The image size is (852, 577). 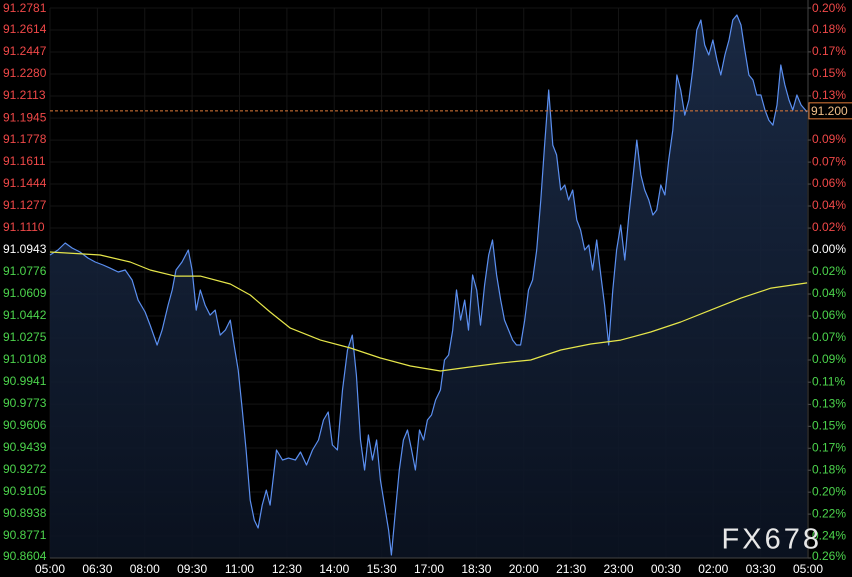 What do you see at coordinates (25, 271) in the screenshot?
I see `y-tick-label: 91.0776` at bounding box center [25, 271].